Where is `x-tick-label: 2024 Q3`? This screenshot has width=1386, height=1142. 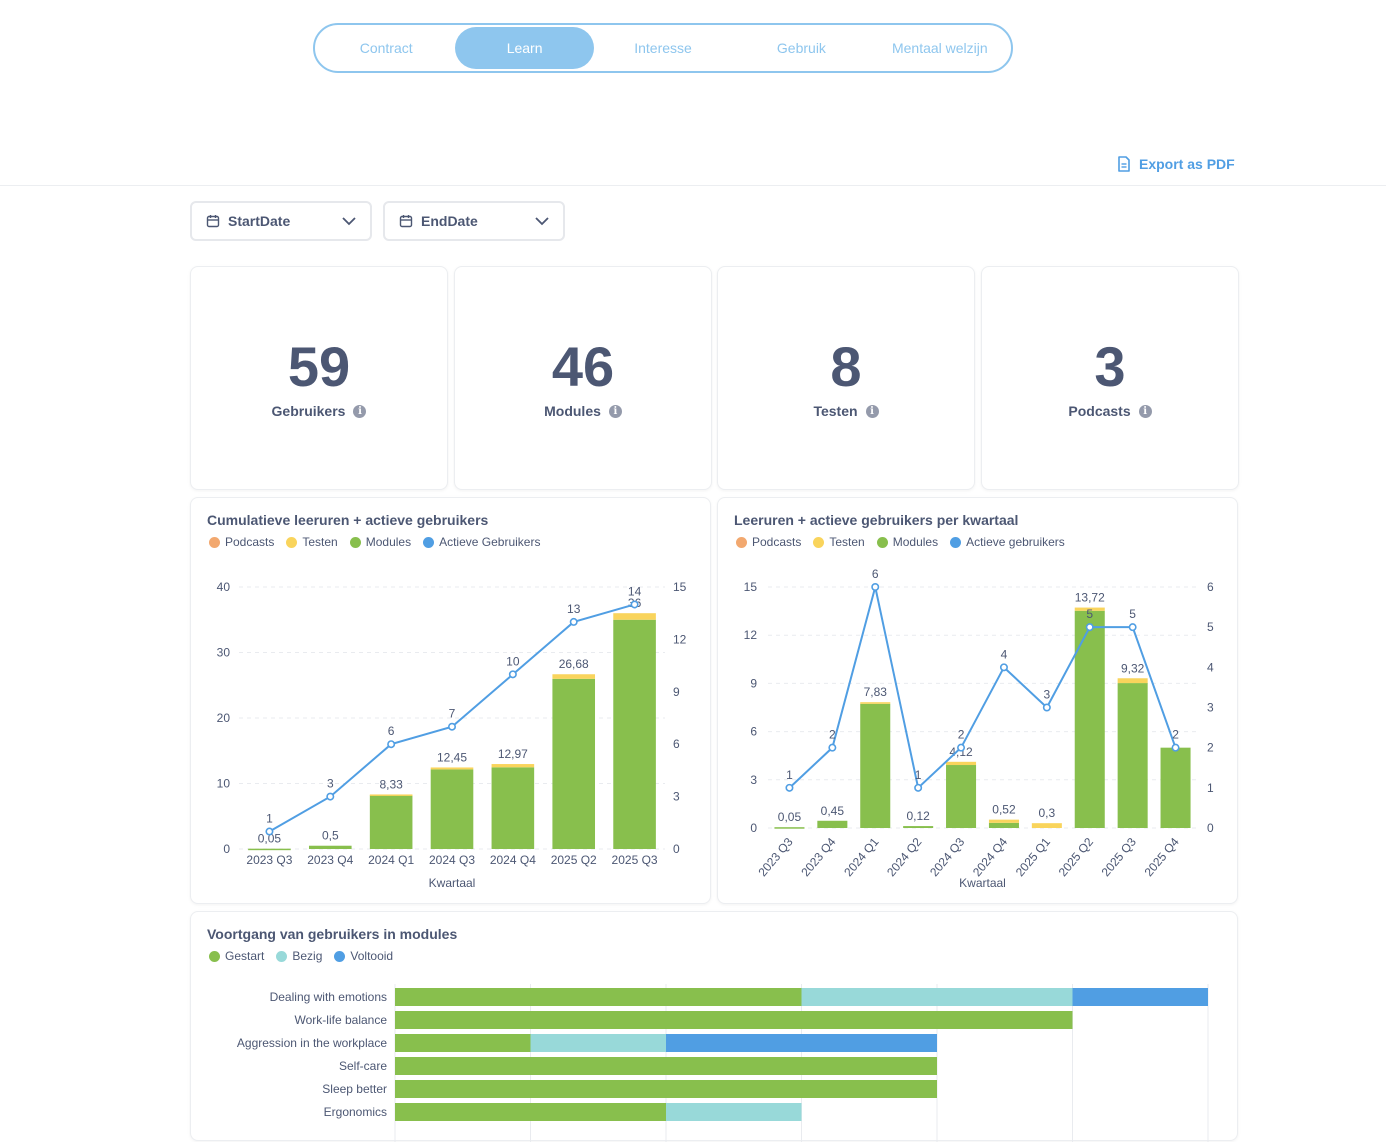
x-tick-label: 2024 Q3 is located at coordinates (452, 860).